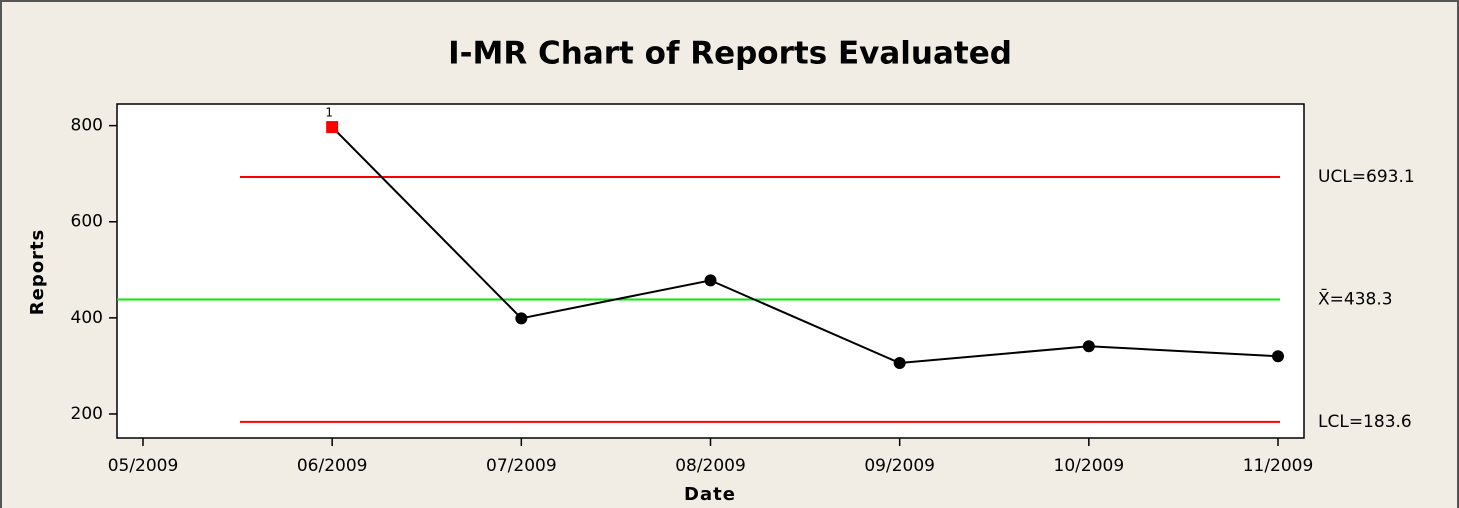 This screenshot has width=1459, height=508. Describe the element at coordinates (332, 466) in the screenshot. I see `x-tick-label: 06/2009` at that location.